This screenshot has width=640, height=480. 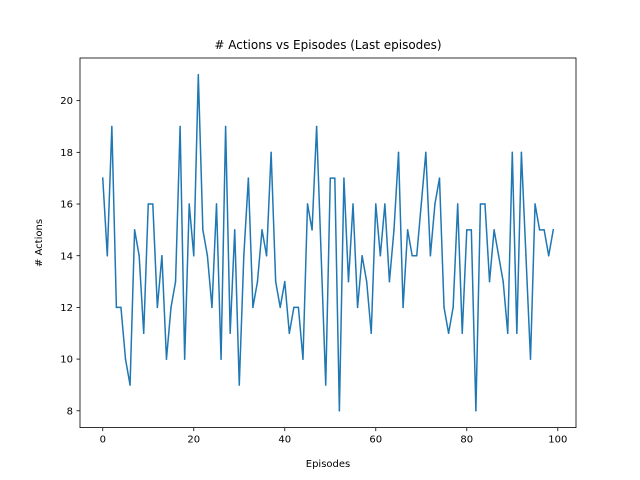 What do you see at coordinates (66, 153) in the screenshot?
I see `y-tick-label: 18` at bounding box center [66, 153].